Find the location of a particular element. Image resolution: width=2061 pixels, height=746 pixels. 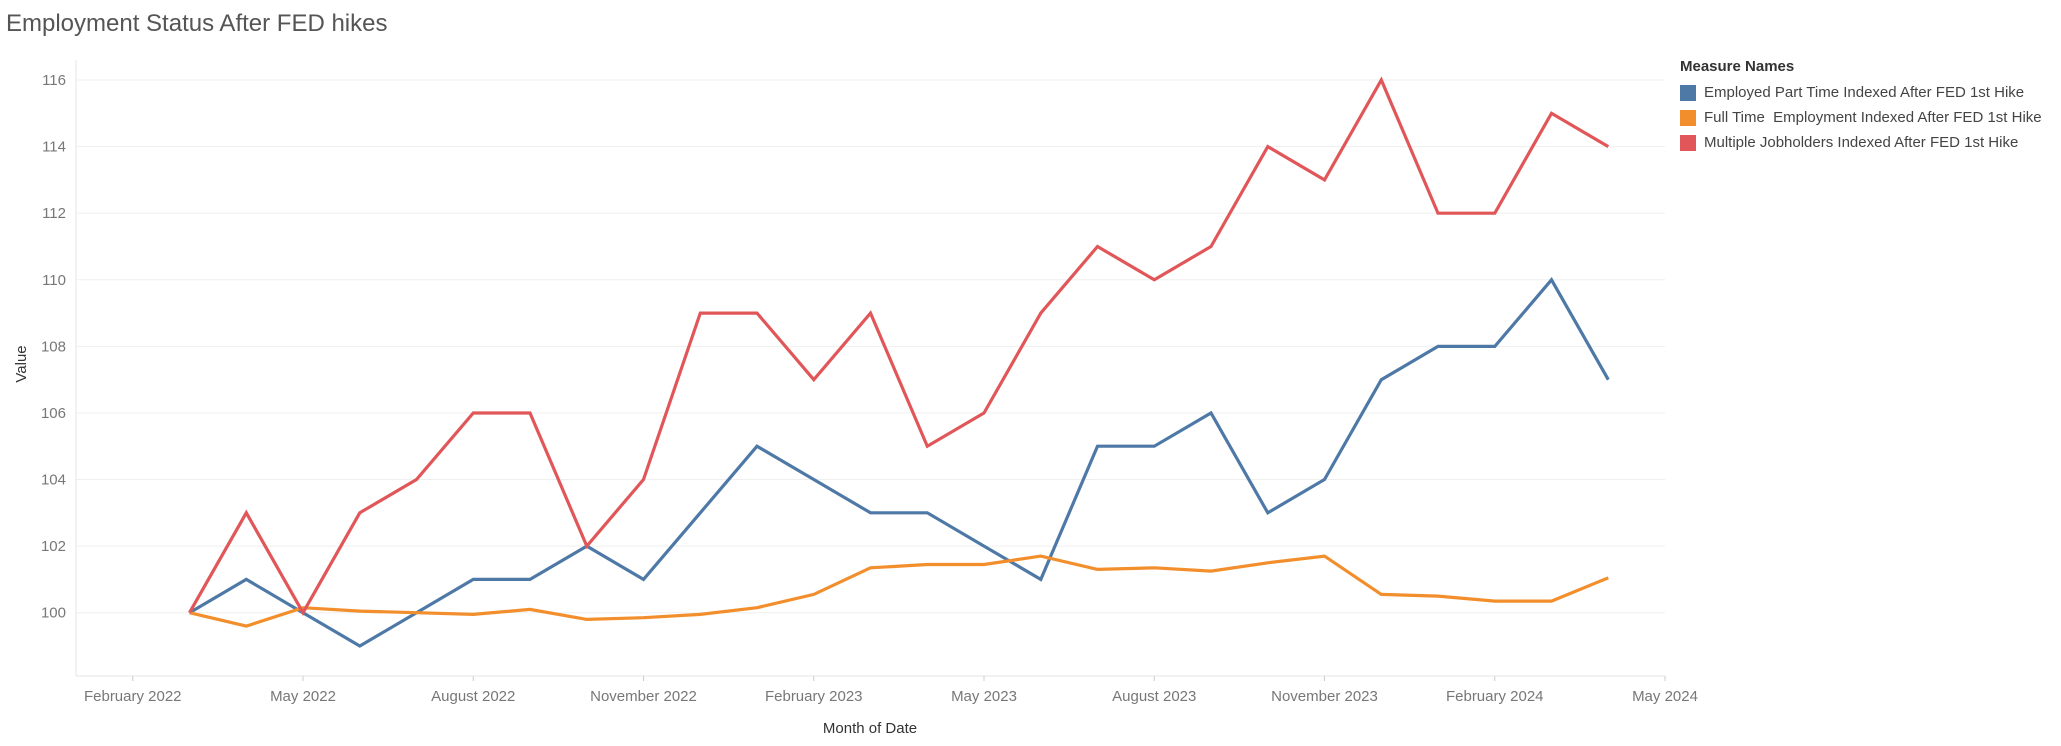

x-tick-label: February 2022 is located at coordinates (133, 696).